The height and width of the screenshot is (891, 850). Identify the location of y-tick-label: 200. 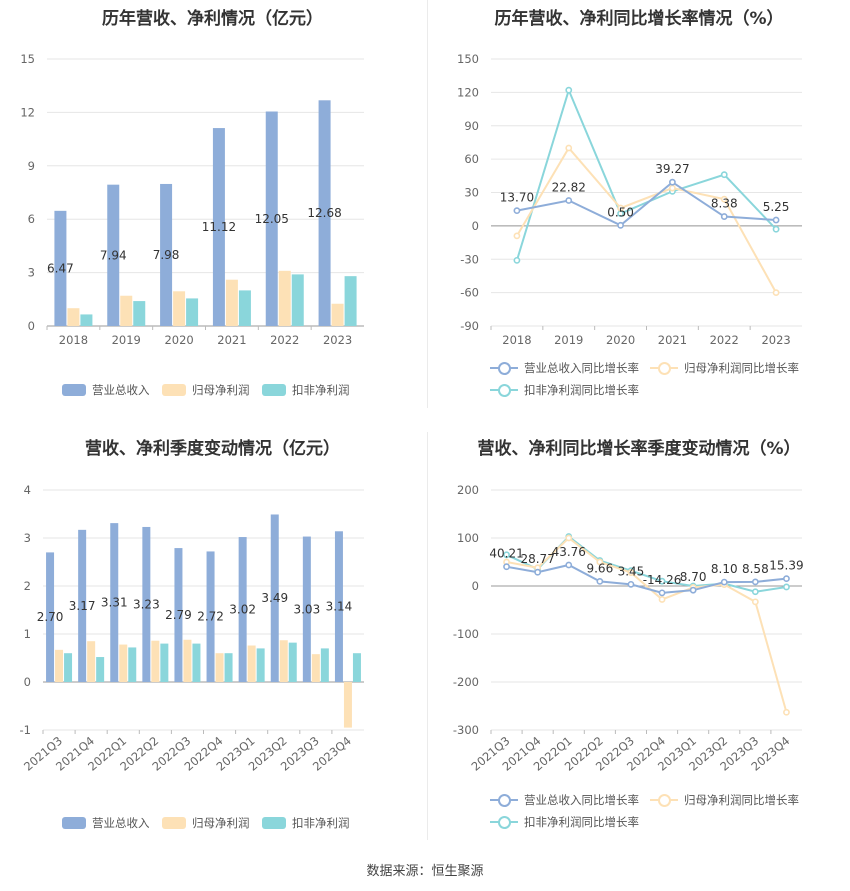
(468, 490).